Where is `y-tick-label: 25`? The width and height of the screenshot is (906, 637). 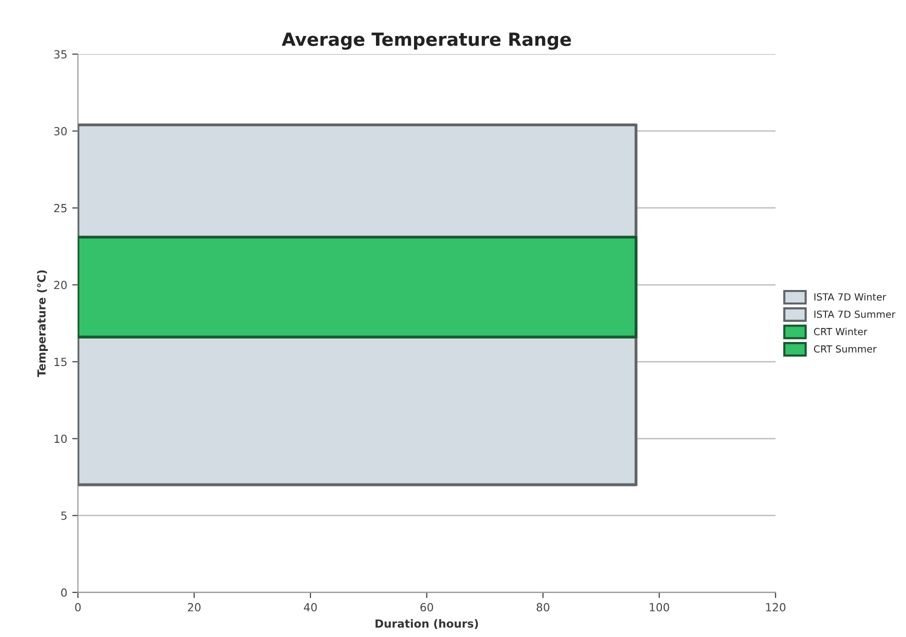
y-tick-label: 25 is located at coordinates (60, 208).